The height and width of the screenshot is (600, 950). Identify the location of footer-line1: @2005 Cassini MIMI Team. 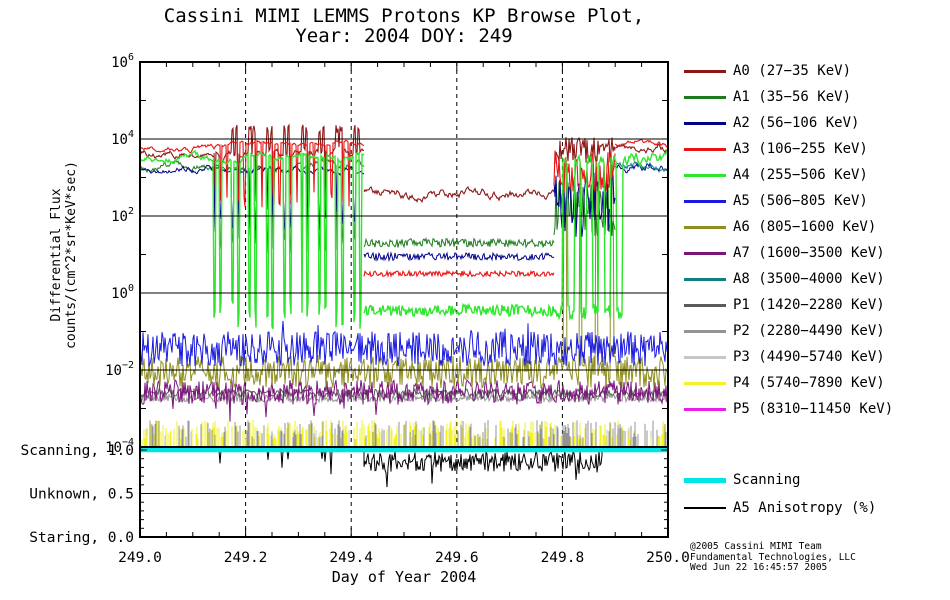
(756, 546).